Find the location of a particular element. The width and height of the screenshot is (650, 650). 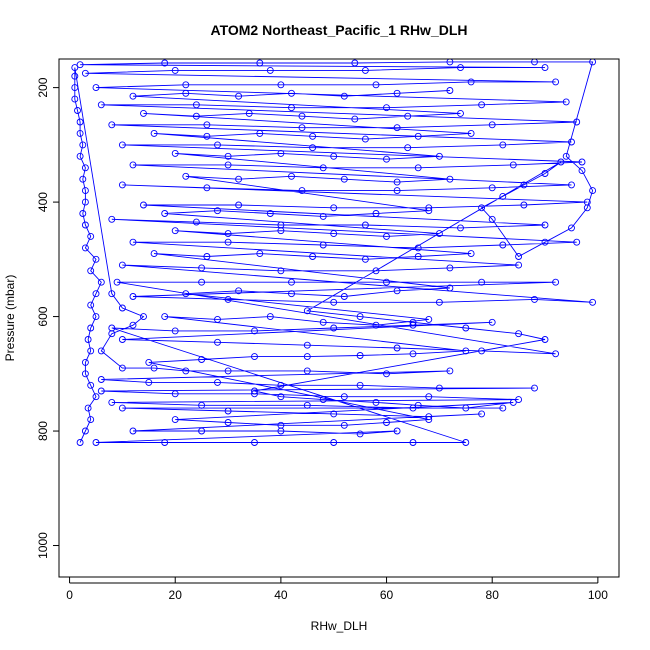

x-tick-label: 0 is located at coordinates (69, 595).